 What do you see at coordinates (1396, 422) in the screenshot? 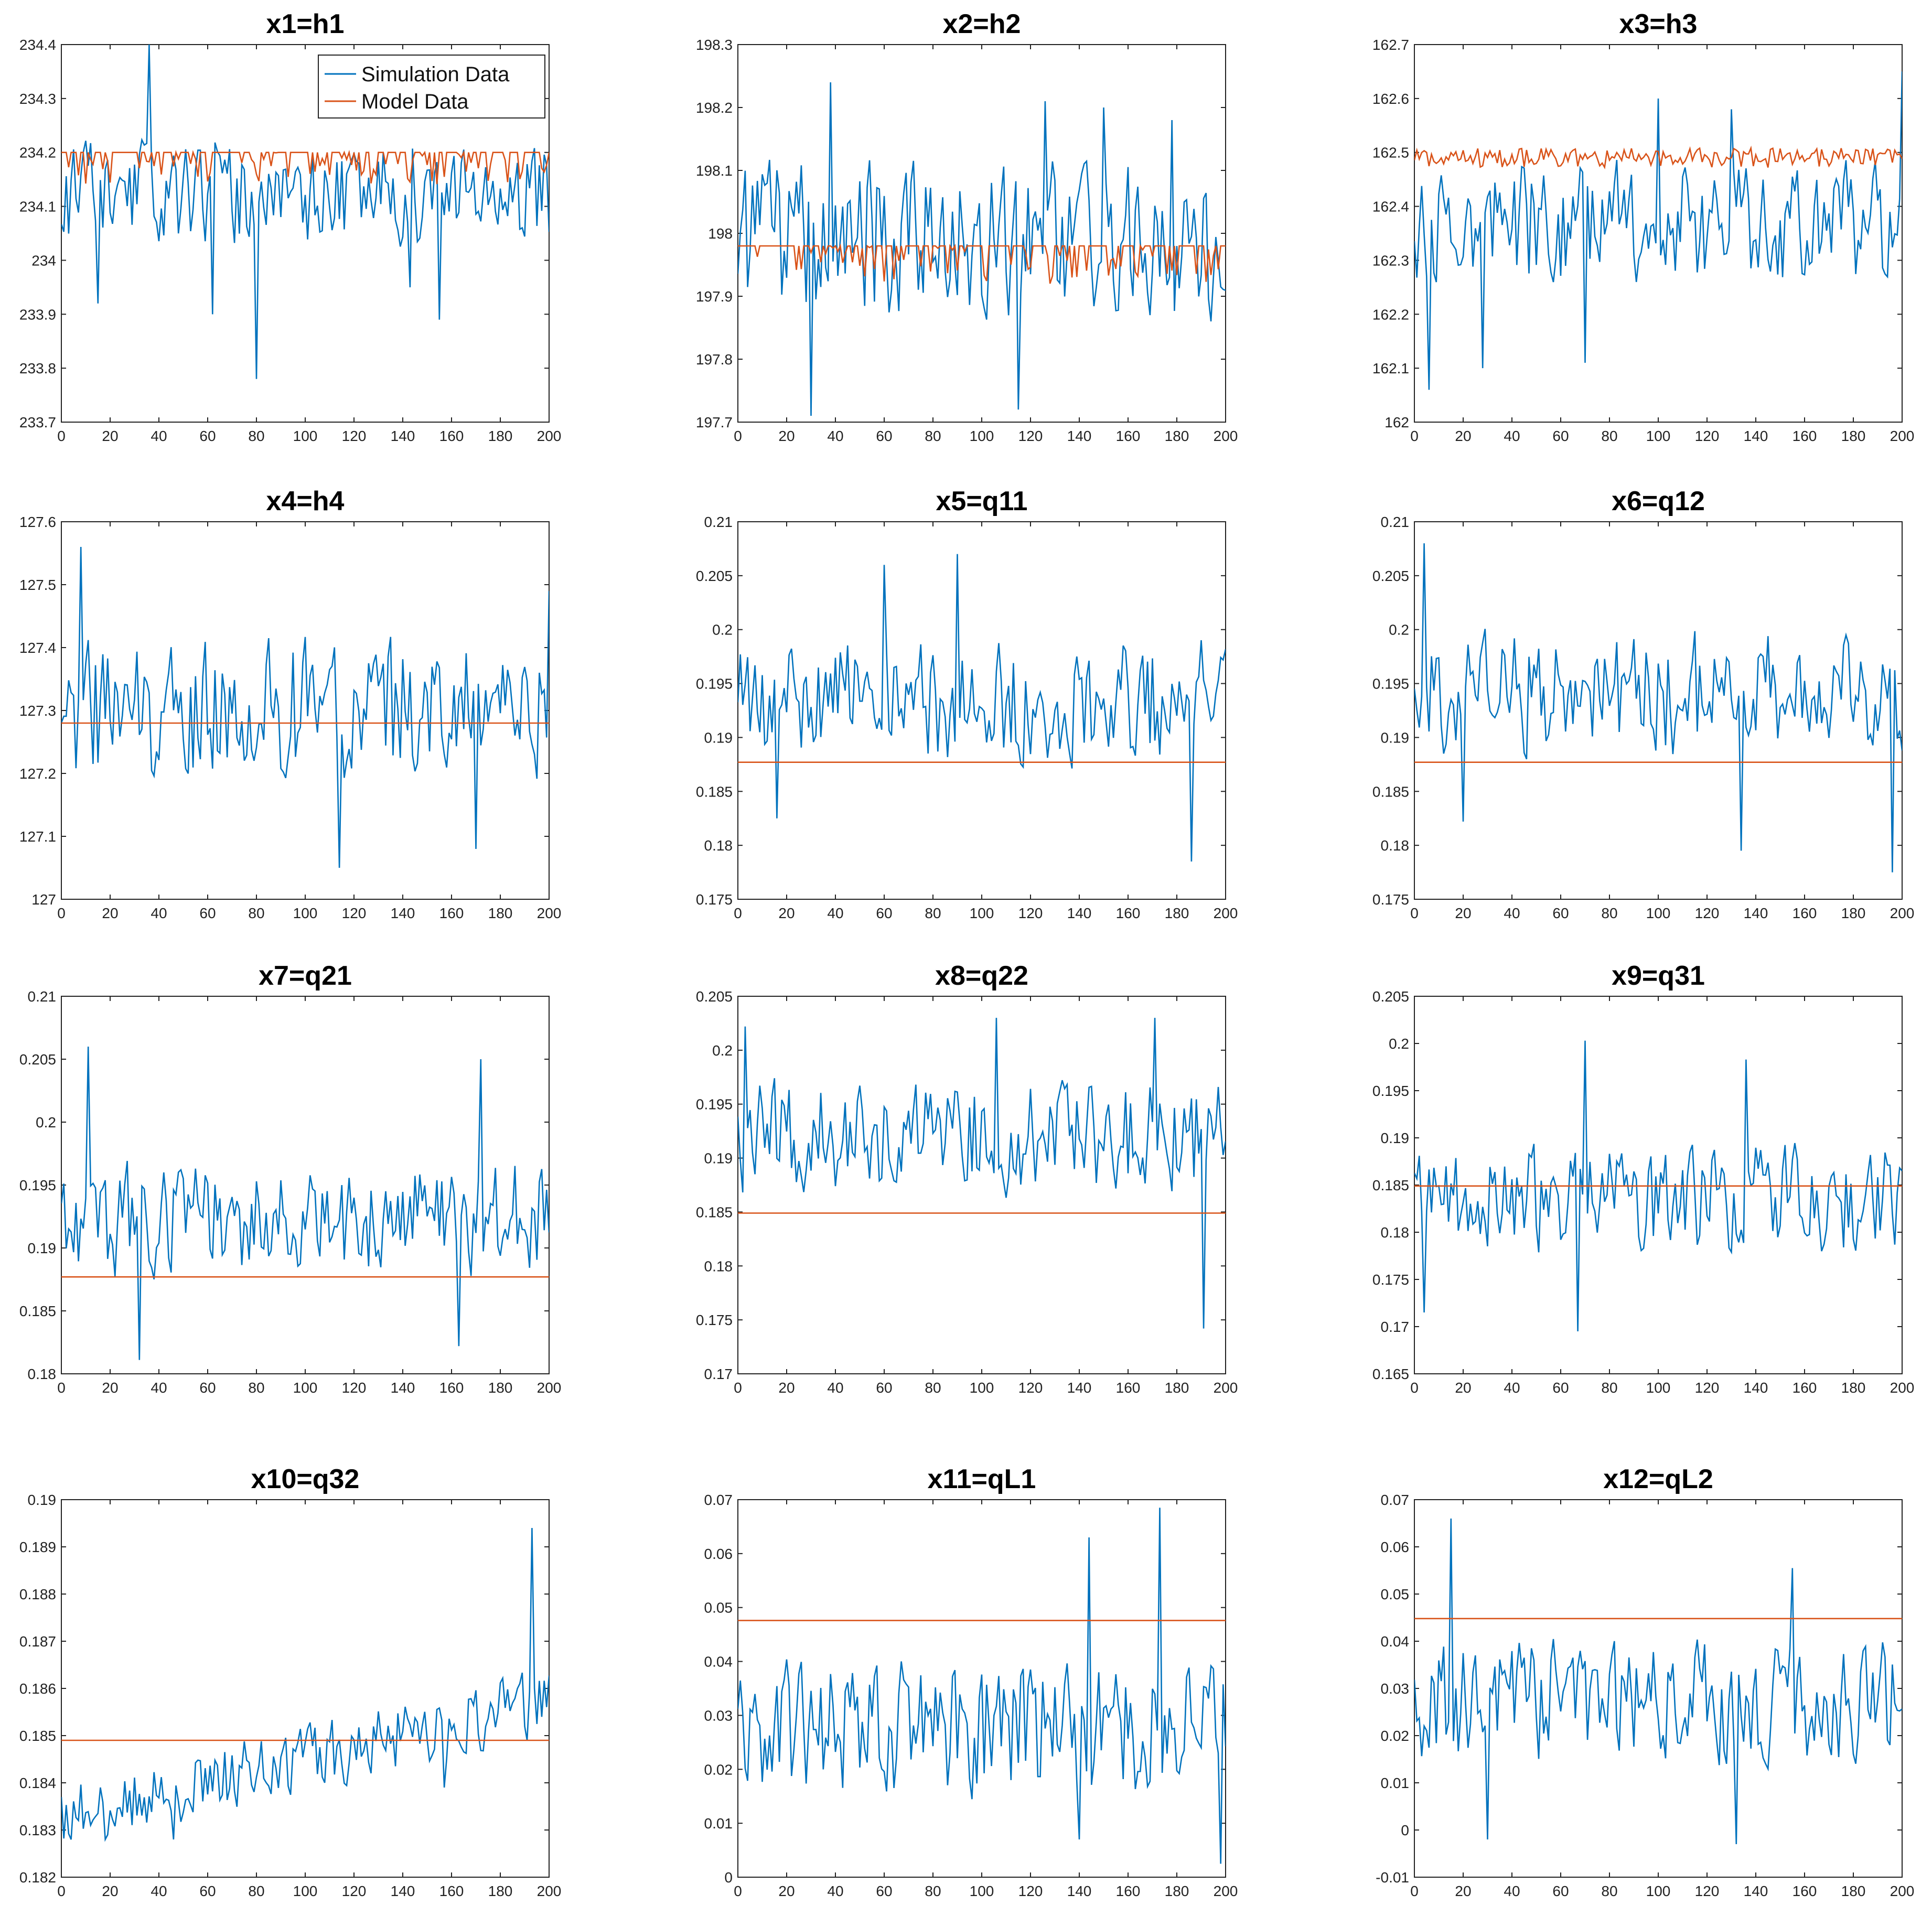
I see `y-tick-label: 162` at bounding box center [1396, 422].